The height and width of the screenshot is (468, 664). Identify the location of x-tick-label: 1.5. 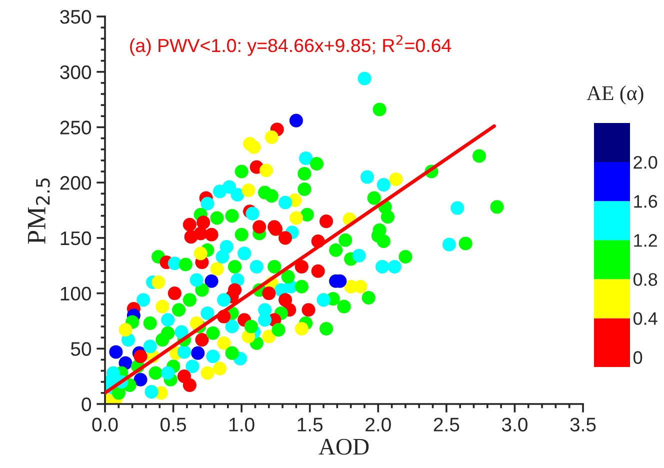
(310, 425).